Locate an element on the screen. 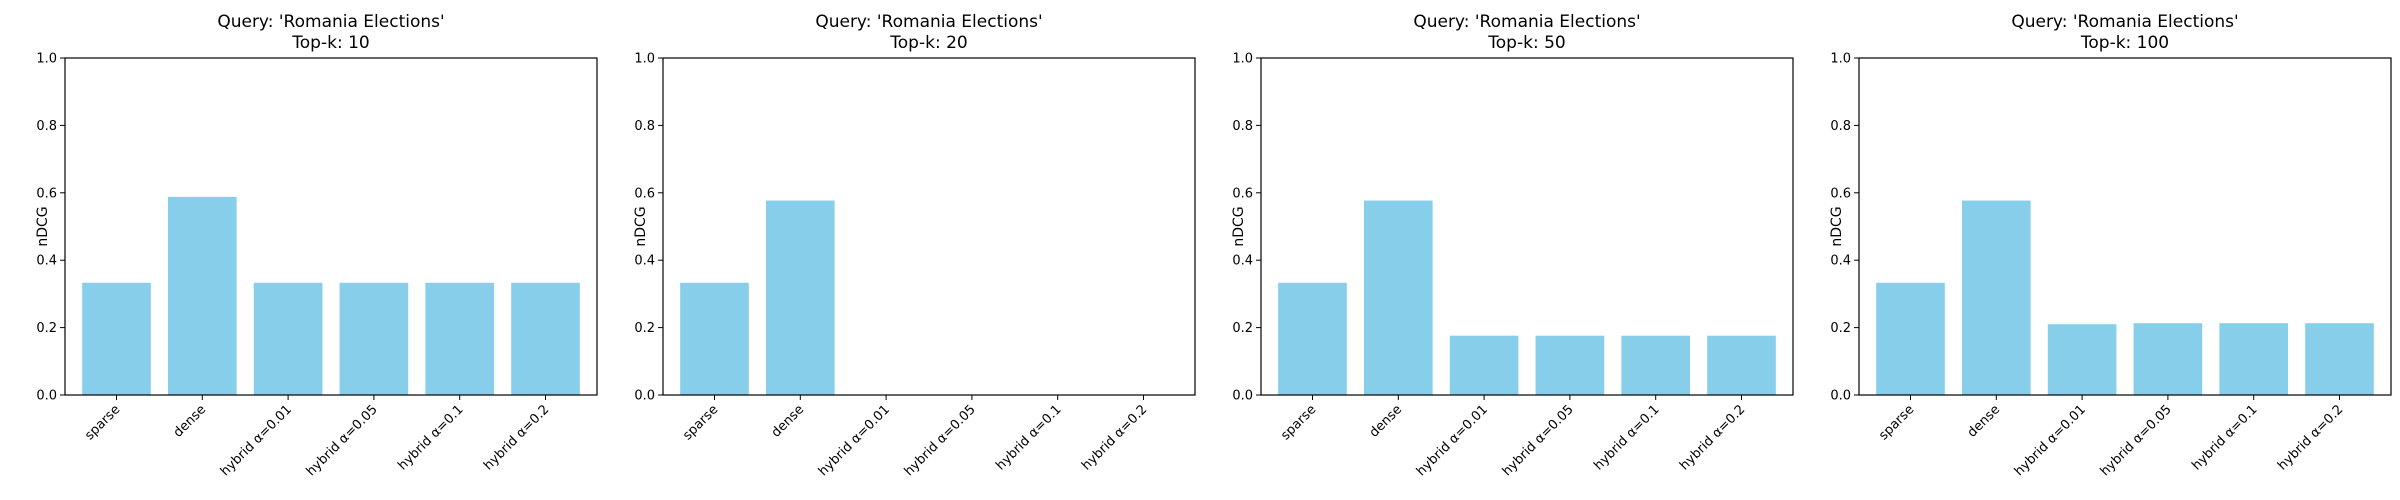 This screenshot has height=500, width=2400. chart-subtitle: Top-k: 50 is located at coordinates (1527, 43).